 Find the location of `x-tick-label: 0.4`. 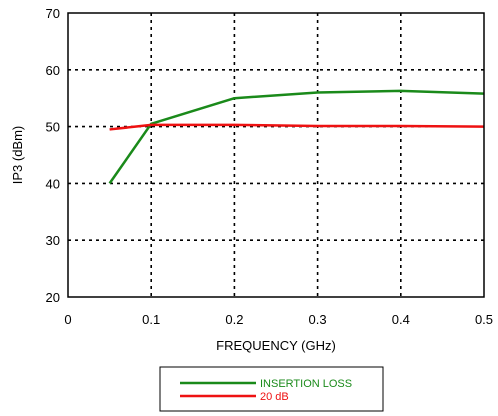

x-tick-label: 0.4 is located at coordinates (401, 319).